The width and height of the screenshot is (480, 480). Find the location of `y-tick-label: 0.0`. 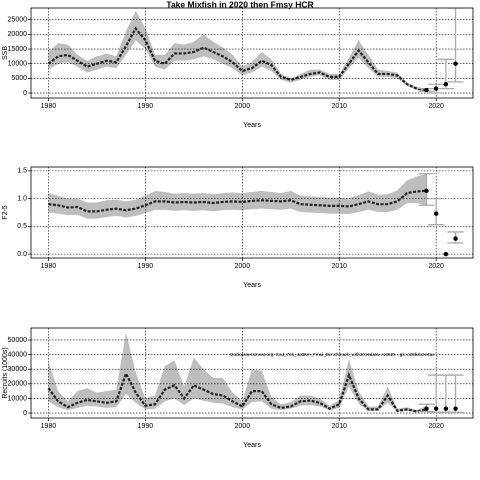

y-tick-label: 0.0 is located at coordinates (22, 254).